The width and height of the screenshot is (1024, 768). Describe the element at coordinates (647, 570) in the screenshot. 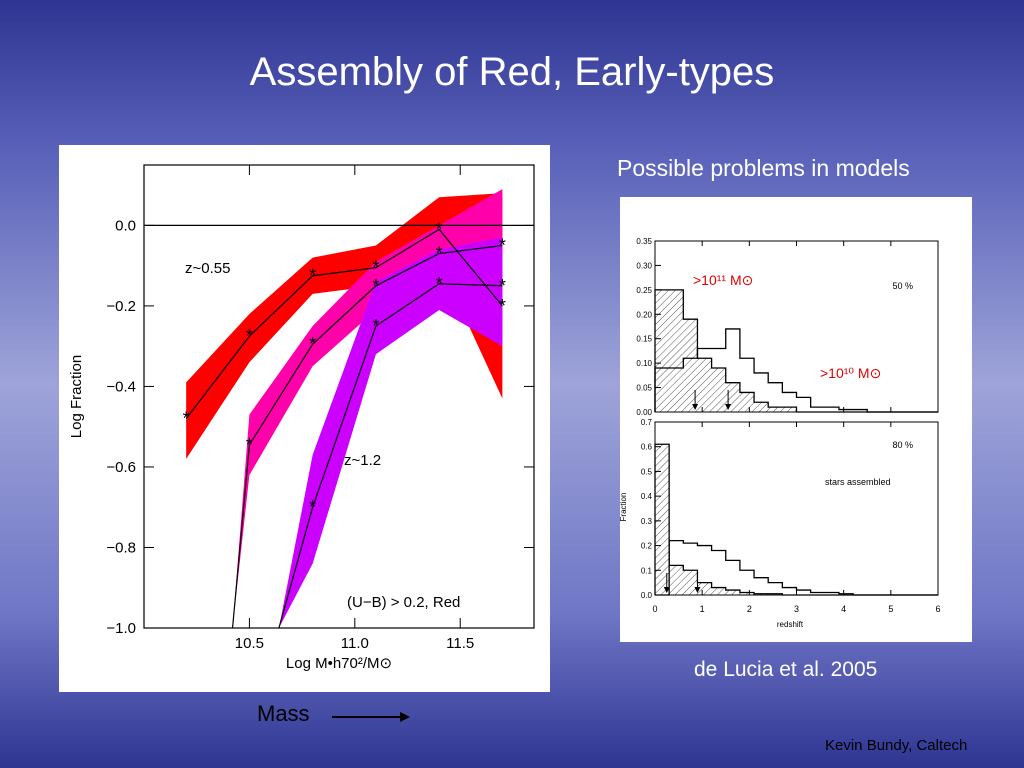

I see `hist-y-tick-label: 0.1` at that location.